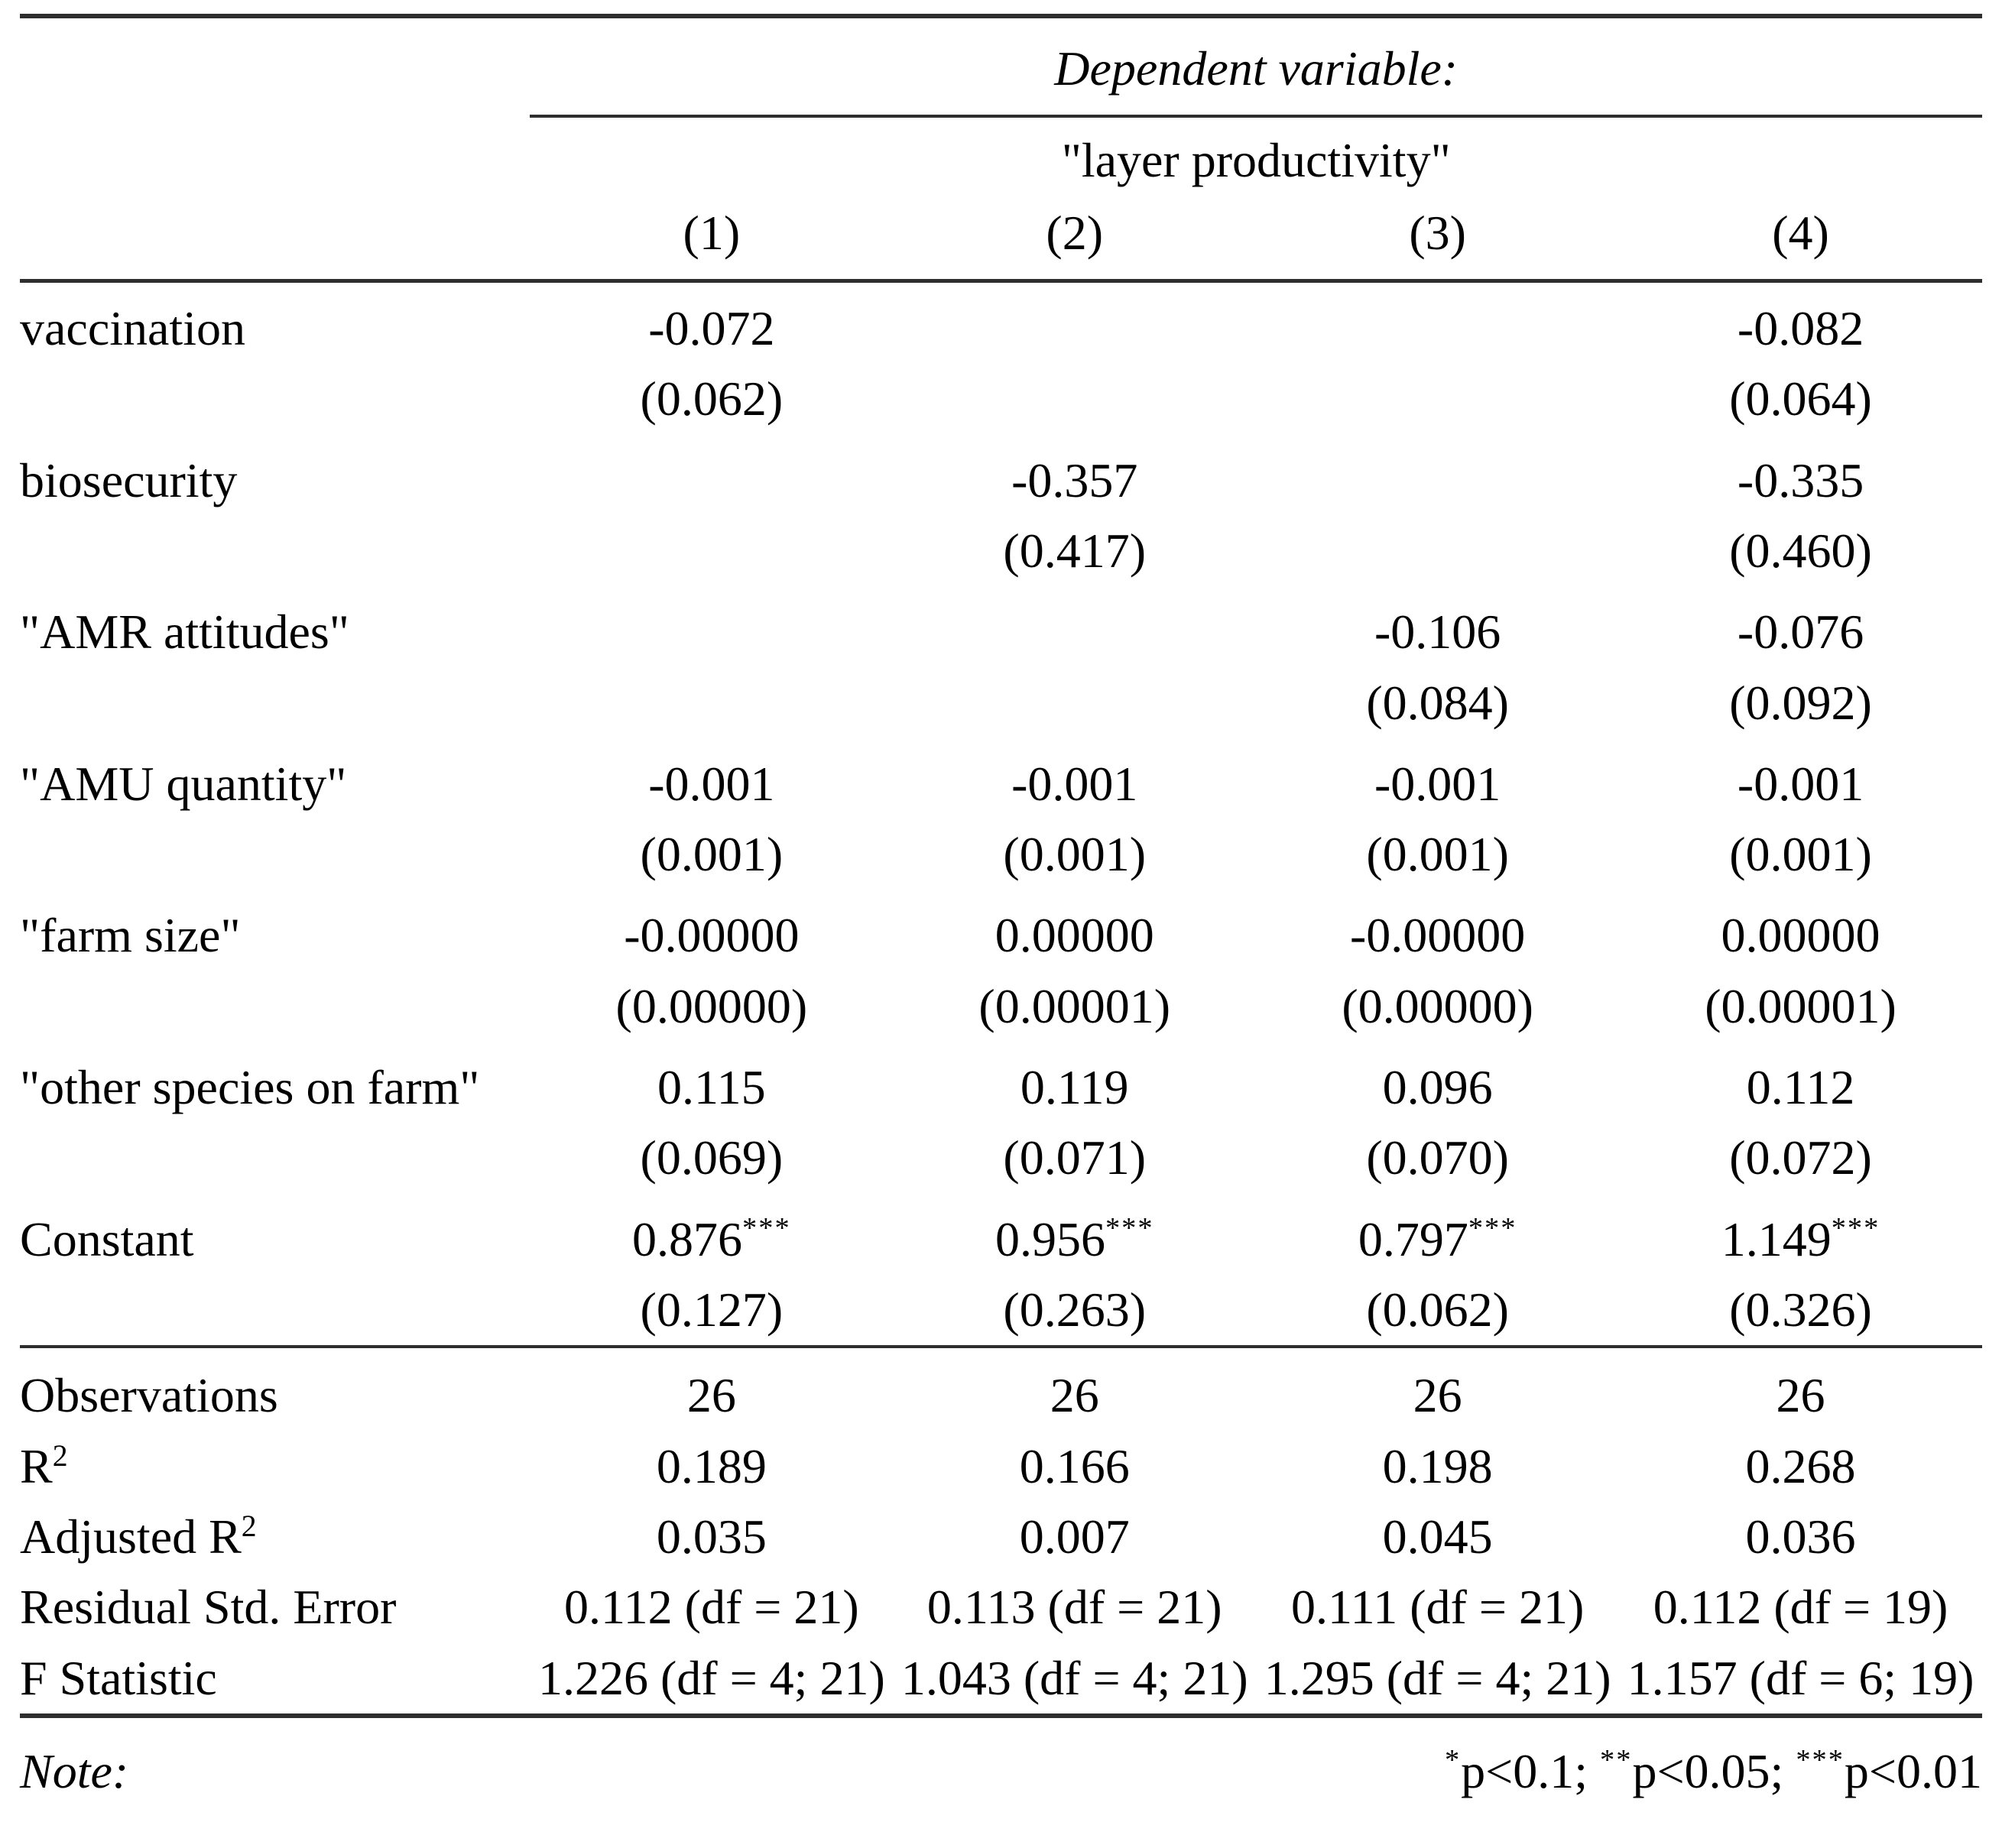 This screenshot has width=2002, height=1848. What do you see at coordinates (1800, 550) in the screenshot?
I see `std-error: (0.460)` at bounding box center [1800, 550].